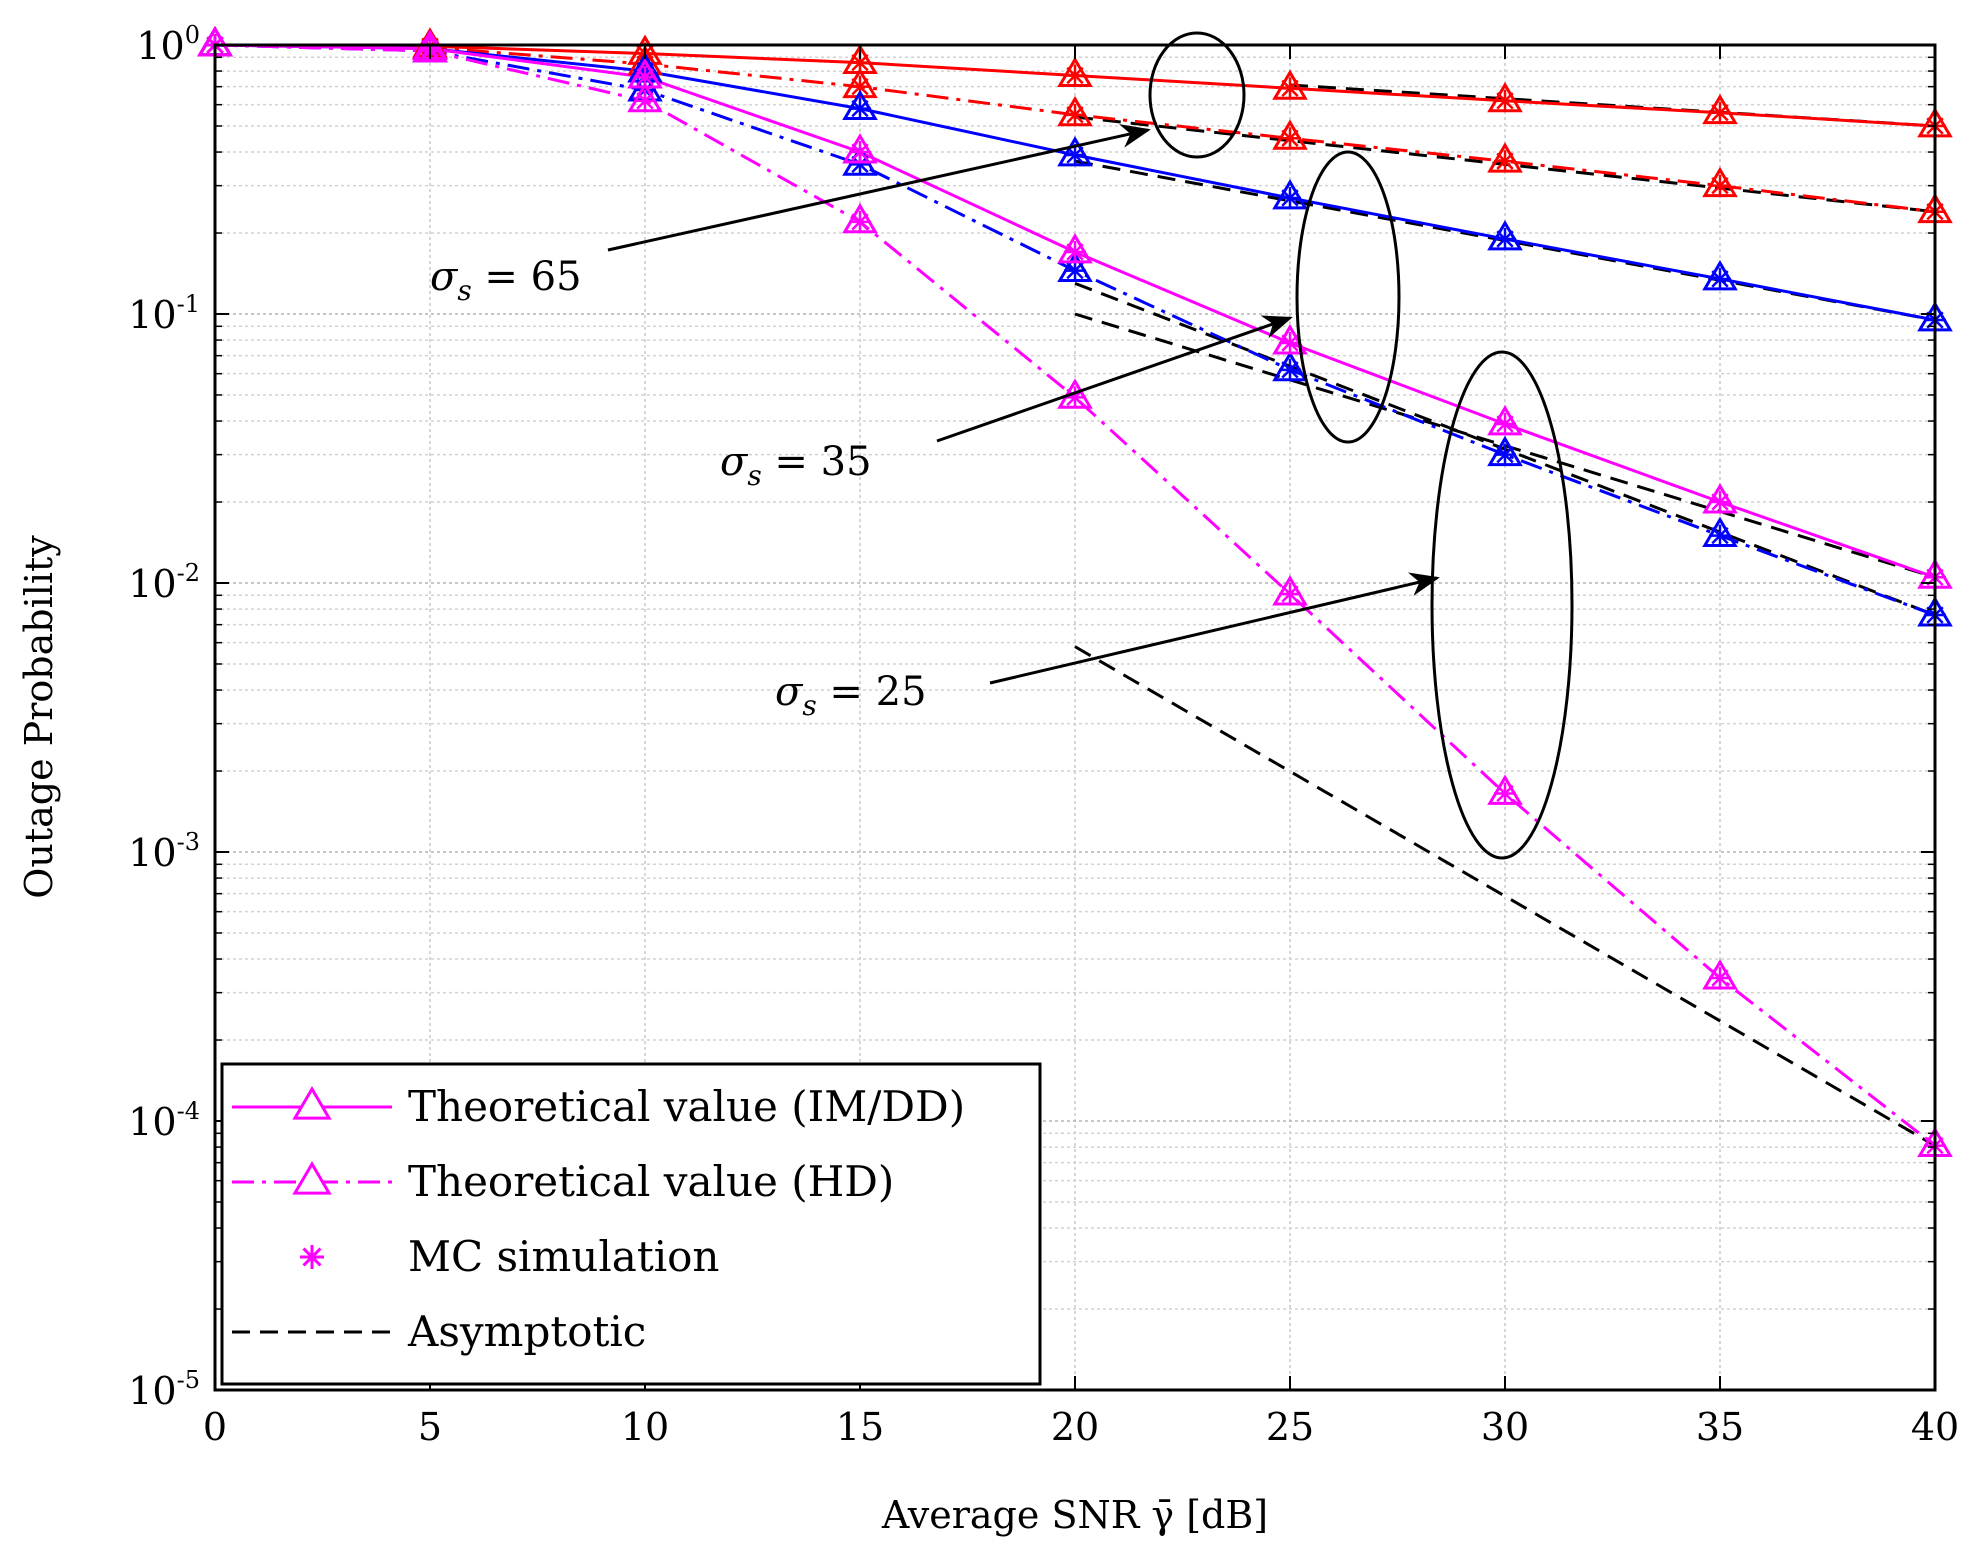 The width and height of the screenshot is (1967, 1555). What do you see at coordinates (651, 1181) in the screenshot?
I see `legend-label: Theoretical value (HD)` at bounding box center [651, 1181].